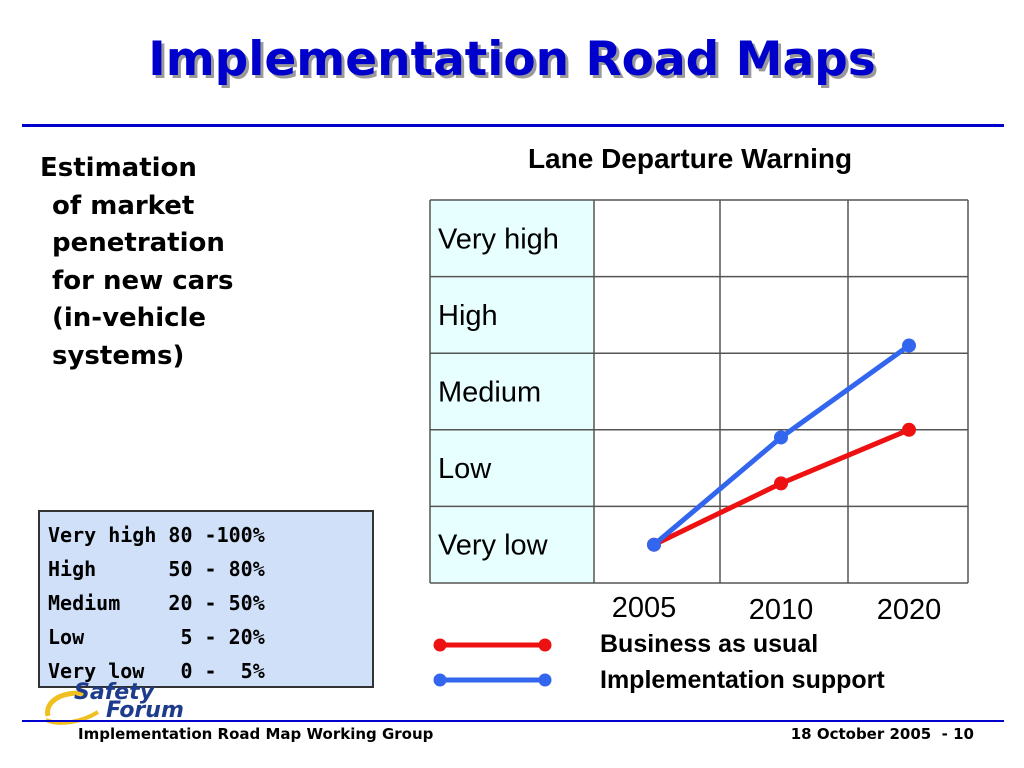  I want to click on y-level-label: Low, so click(465, 469).